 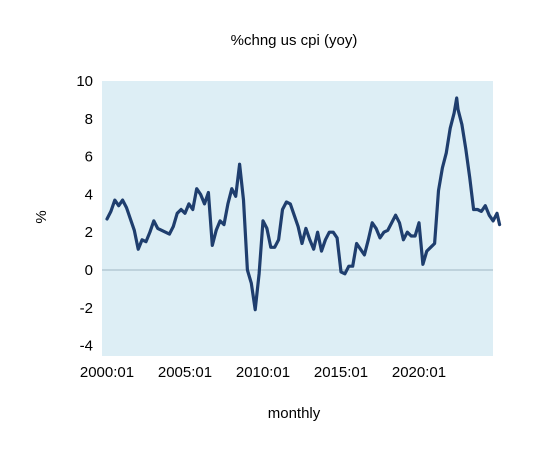 What do you see at coordinates (89, 270) in the screenshot?
I see `y-tick-label: 0` at bounding box center [89, 270].